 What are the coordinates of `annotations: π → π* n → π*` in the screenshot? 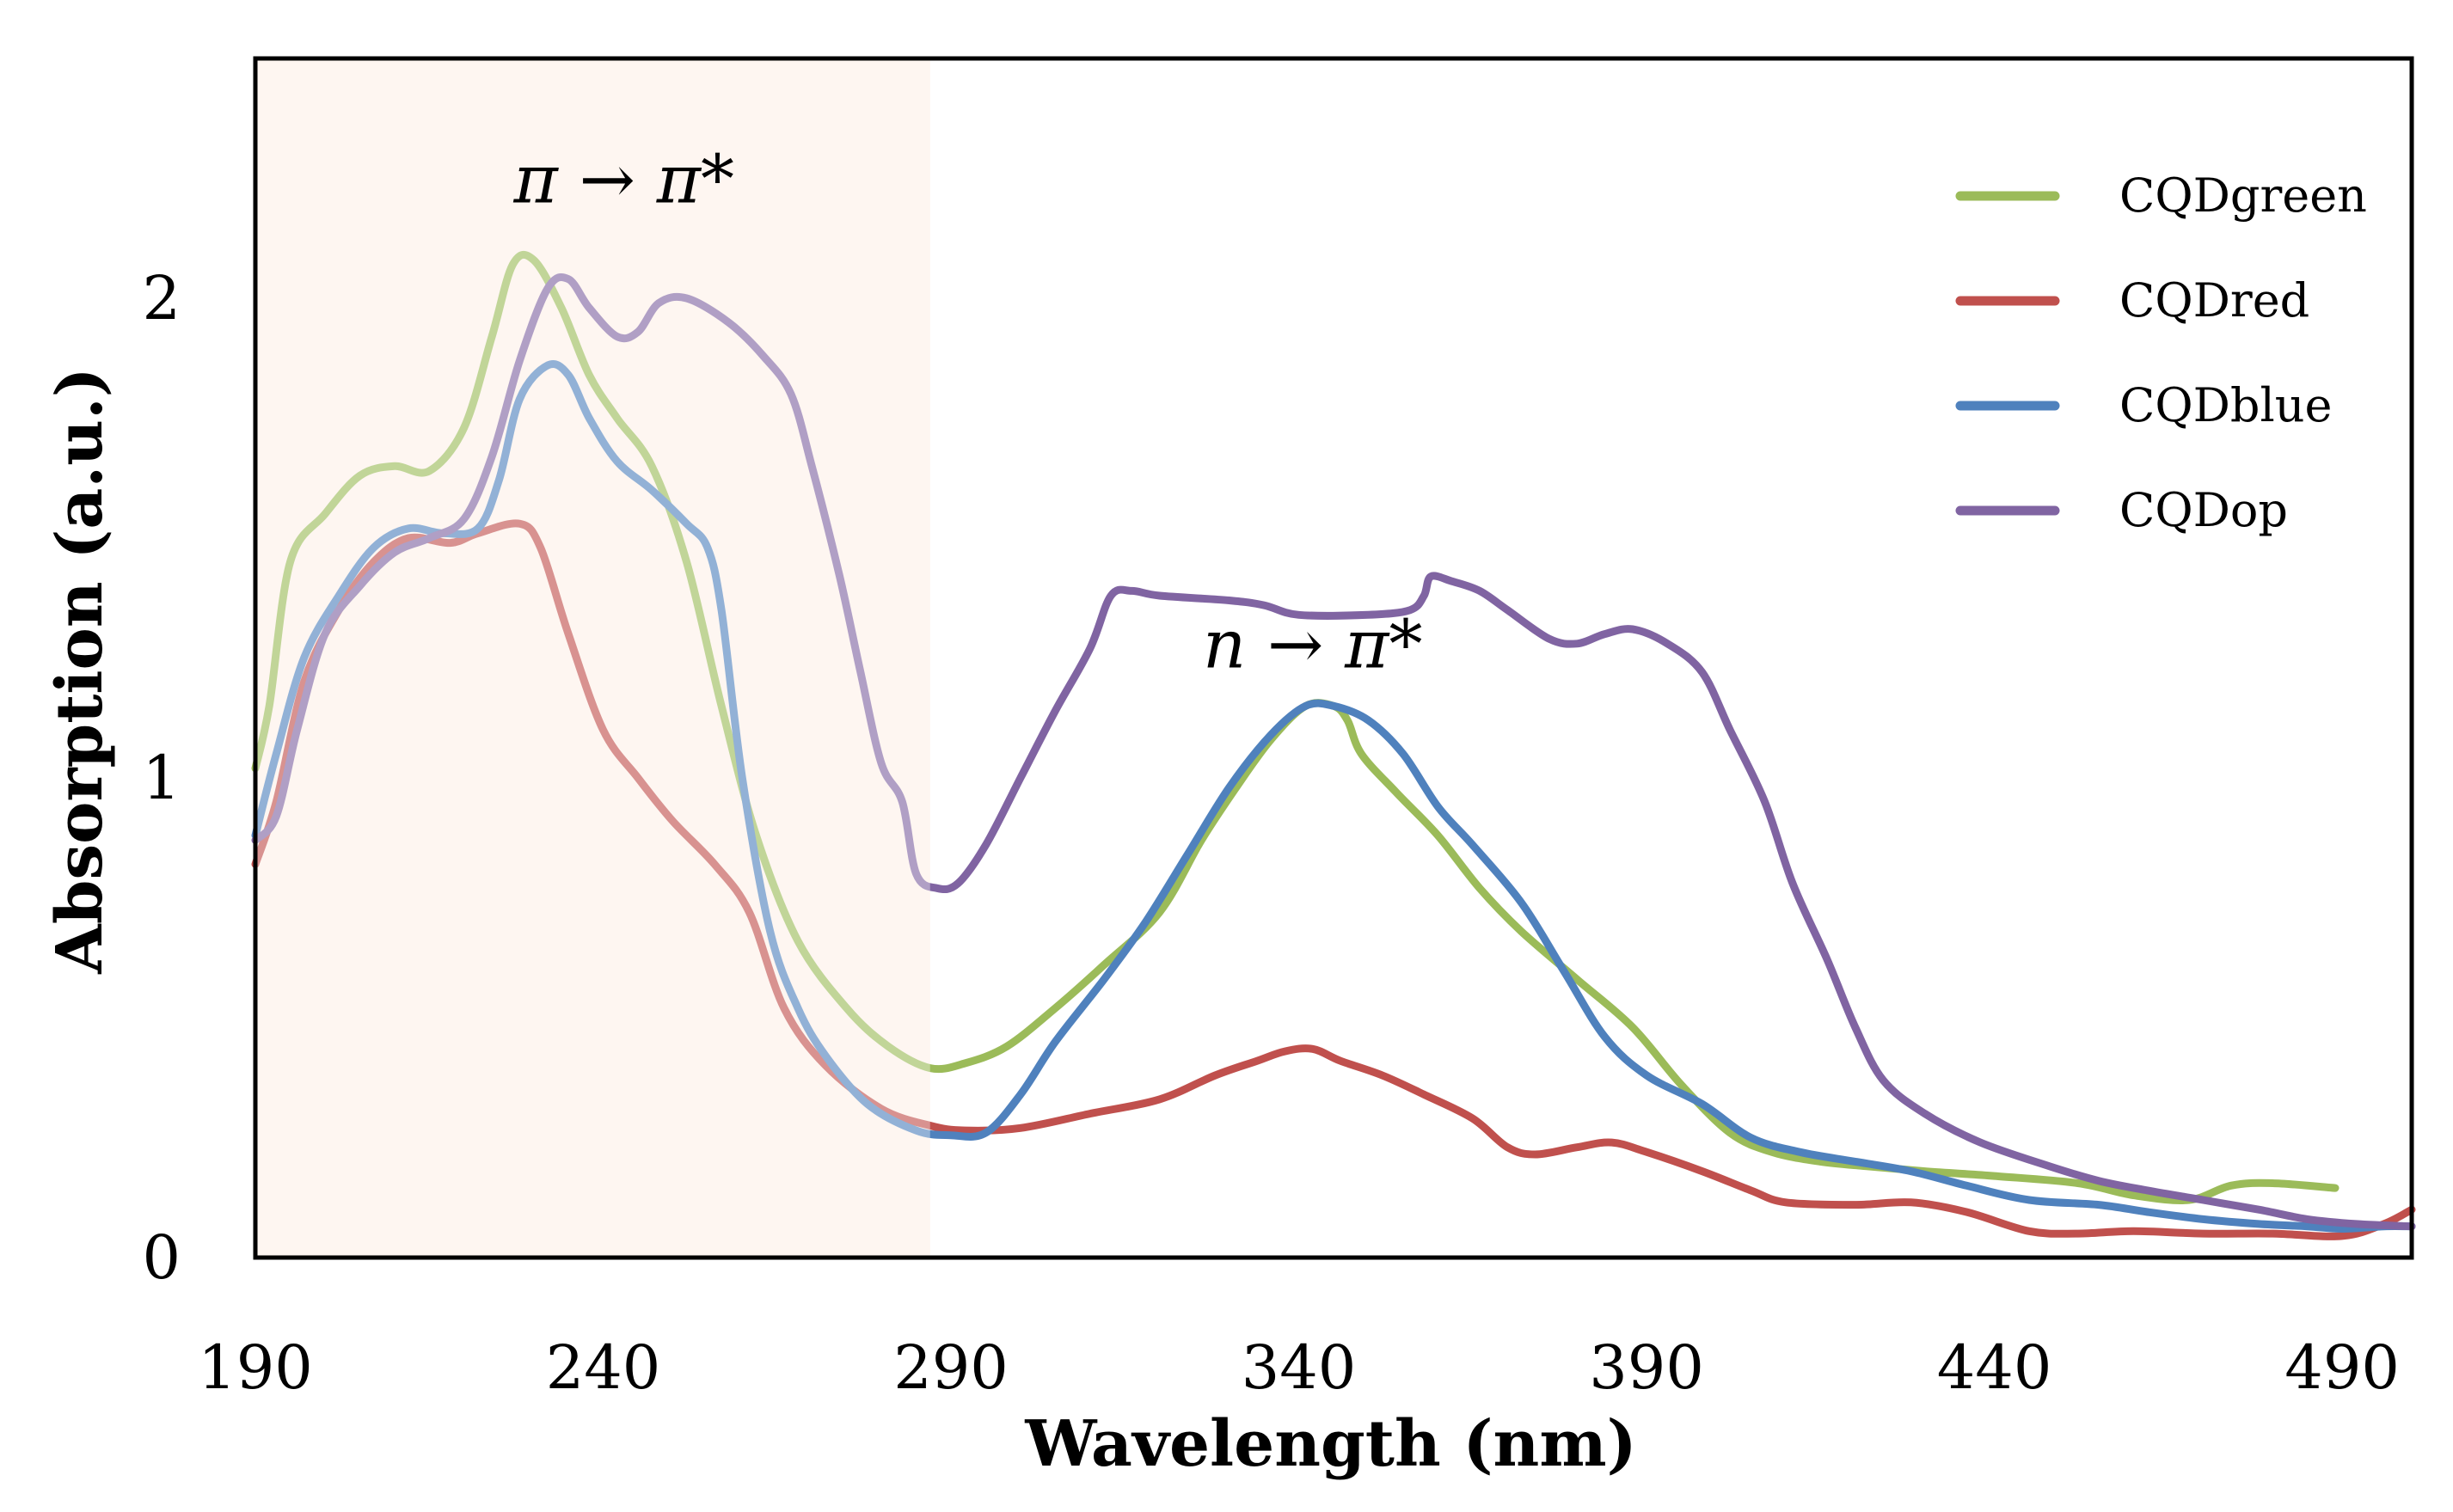 It's located at (968, 412).